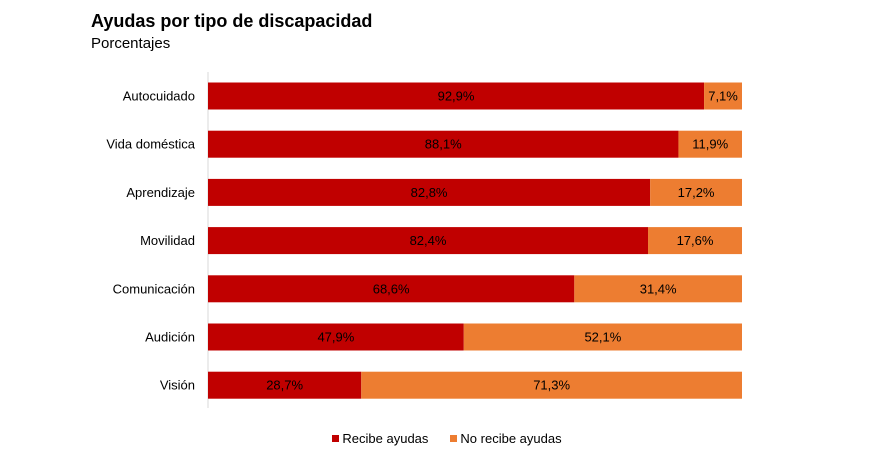 This screenshot has width=894, height=473. What do you see at coordinates (160, 192) in the screenshot?
I see `category-label-aprendizaje: Aprendizaje` at bounding box center [160, 192].